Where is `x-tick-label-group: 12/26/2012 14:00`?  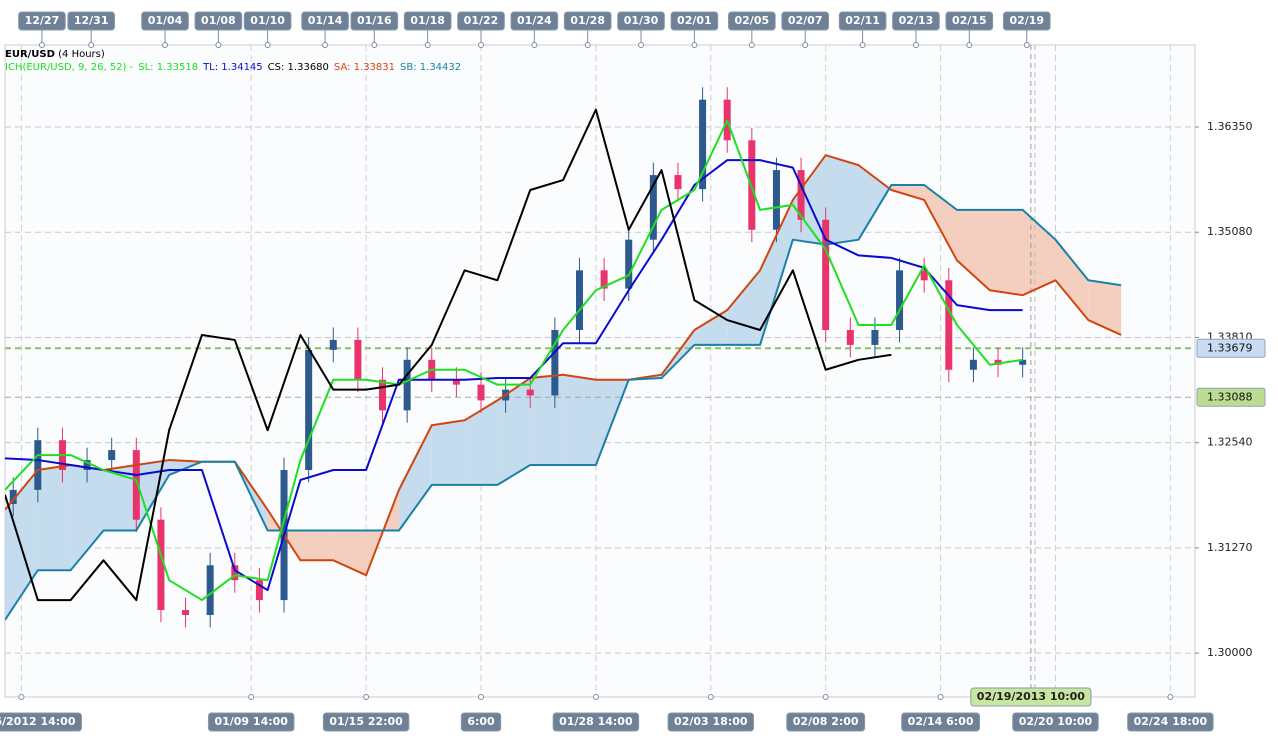 x-tick-label-group: 12/26/2012 14:00 is located at coordinates (41, 722).